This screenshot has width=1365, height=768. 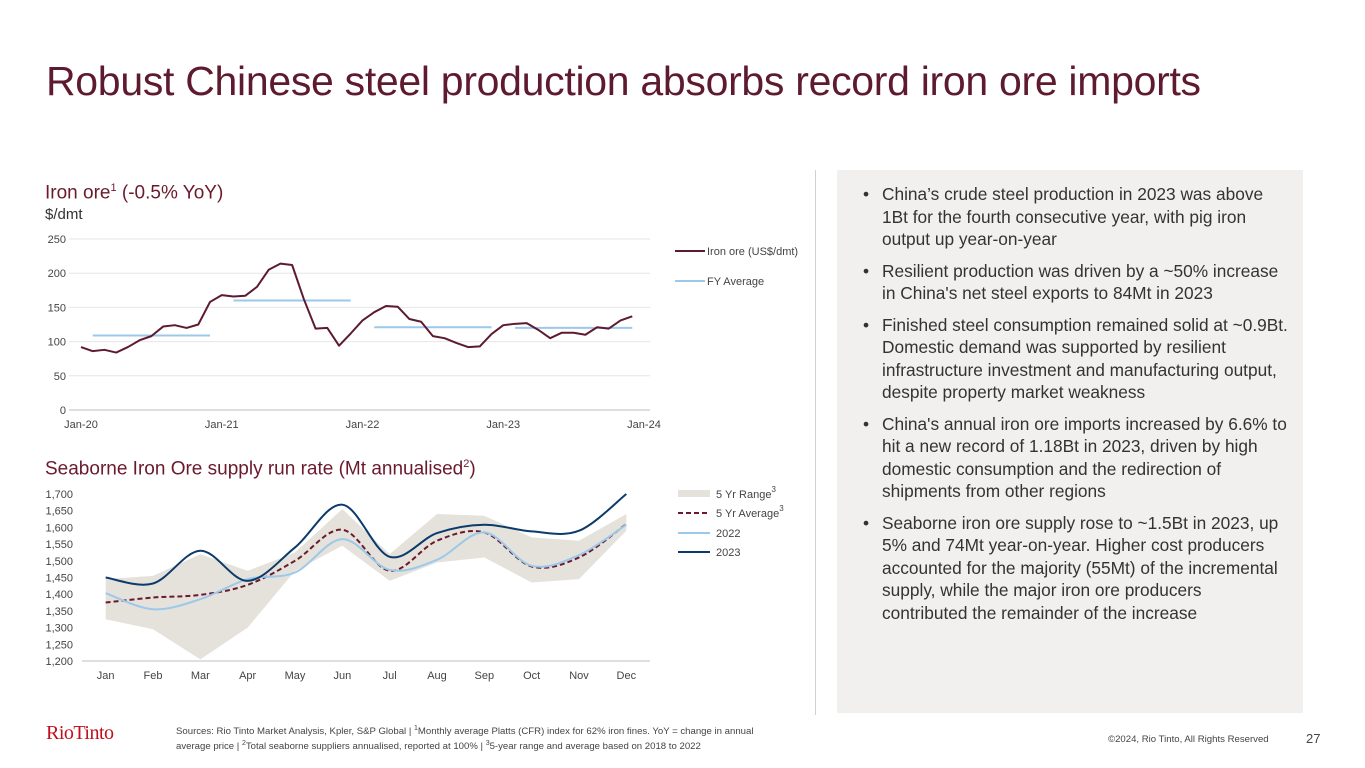 What do you see at coordinates (627, 676) in the screenshot?
I see `x-tick-label: Dec` at bounding box center [627, 676].